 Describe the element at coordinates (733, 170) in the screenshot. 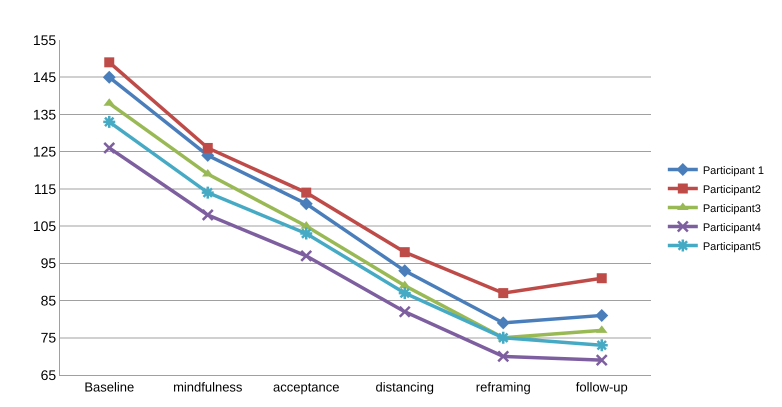

I see `legend-label: Participant 1` at that location.